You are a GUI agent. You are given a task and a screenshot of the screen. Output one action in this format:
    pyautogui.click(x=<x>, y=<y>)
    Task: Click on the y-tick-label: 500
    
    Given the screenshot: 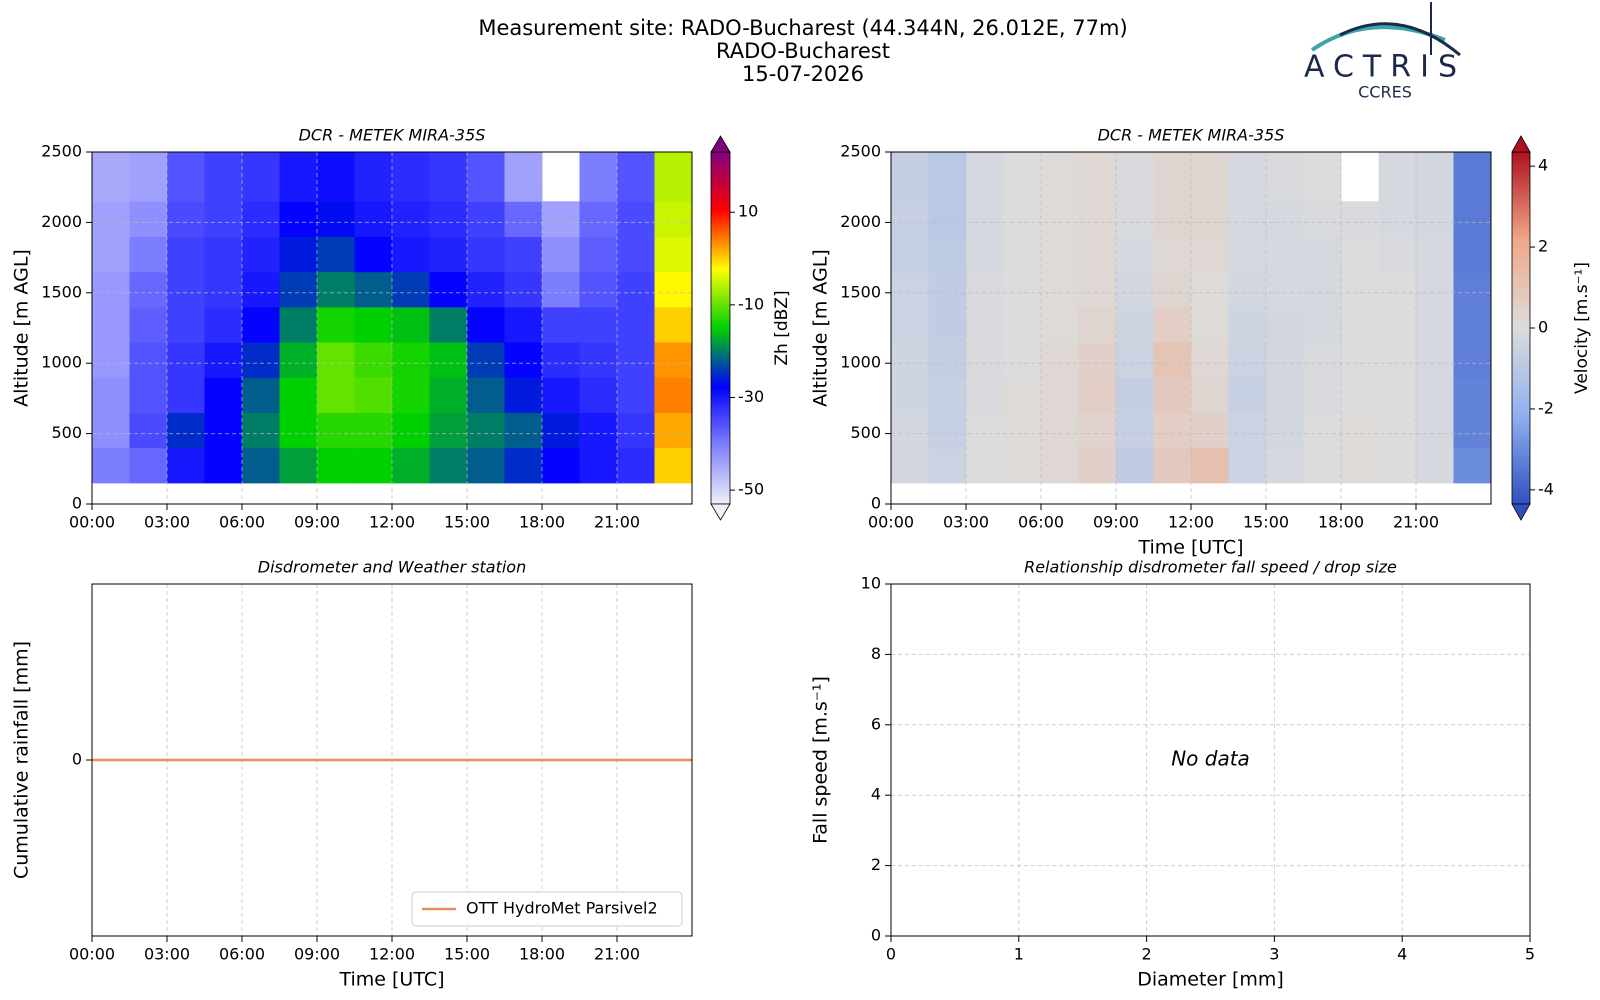 What is the action you would take?
    pyautogui.click(x=66, y=432)
    